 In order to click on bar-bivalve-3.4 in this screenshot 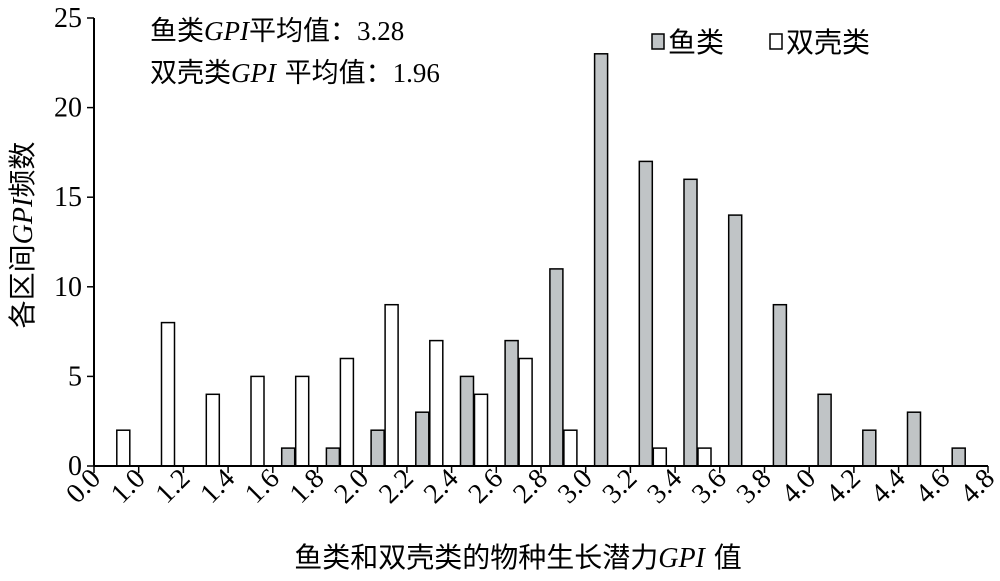, I will do `click(704, 457)`.